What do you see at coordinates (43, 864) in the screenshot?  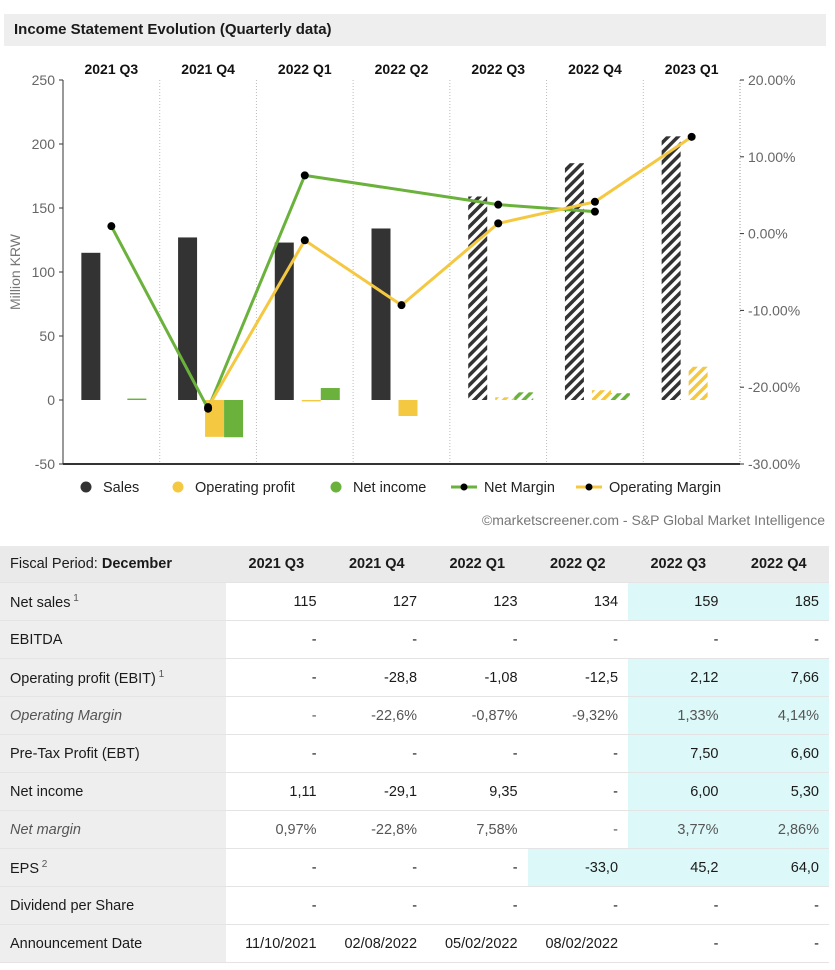 I see `footnote-marker: 2` at bounding box center [43, 864].